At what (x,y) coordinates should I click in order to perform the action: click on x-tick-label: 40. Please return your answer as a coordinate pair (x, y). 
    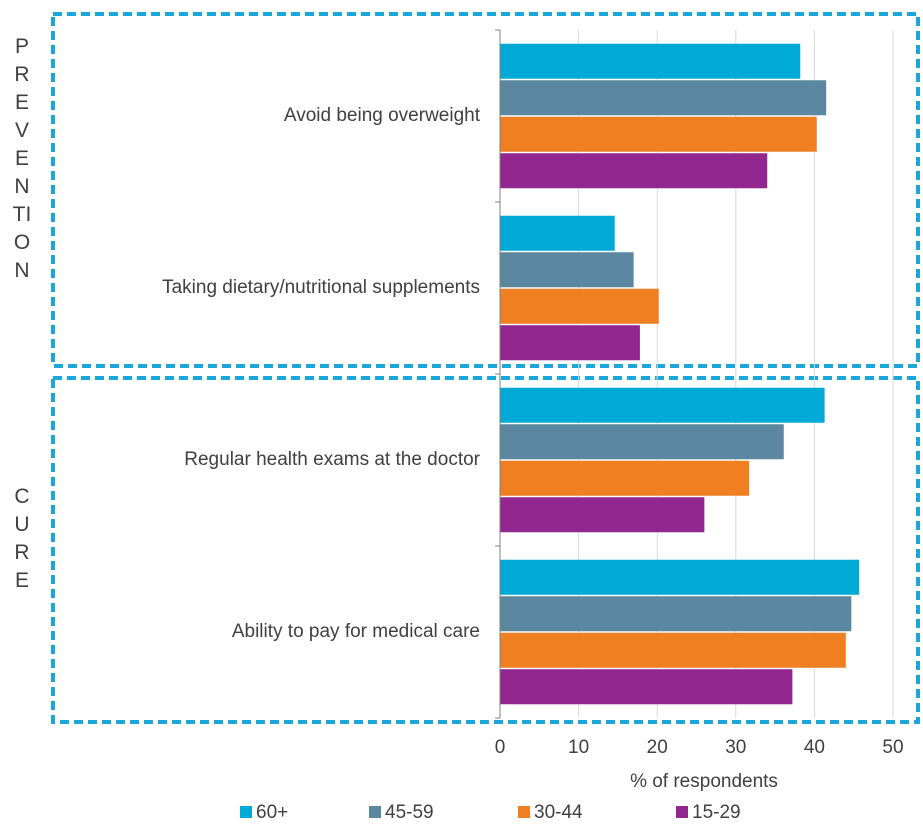
    Looking at the image, I should click on (814, 747).